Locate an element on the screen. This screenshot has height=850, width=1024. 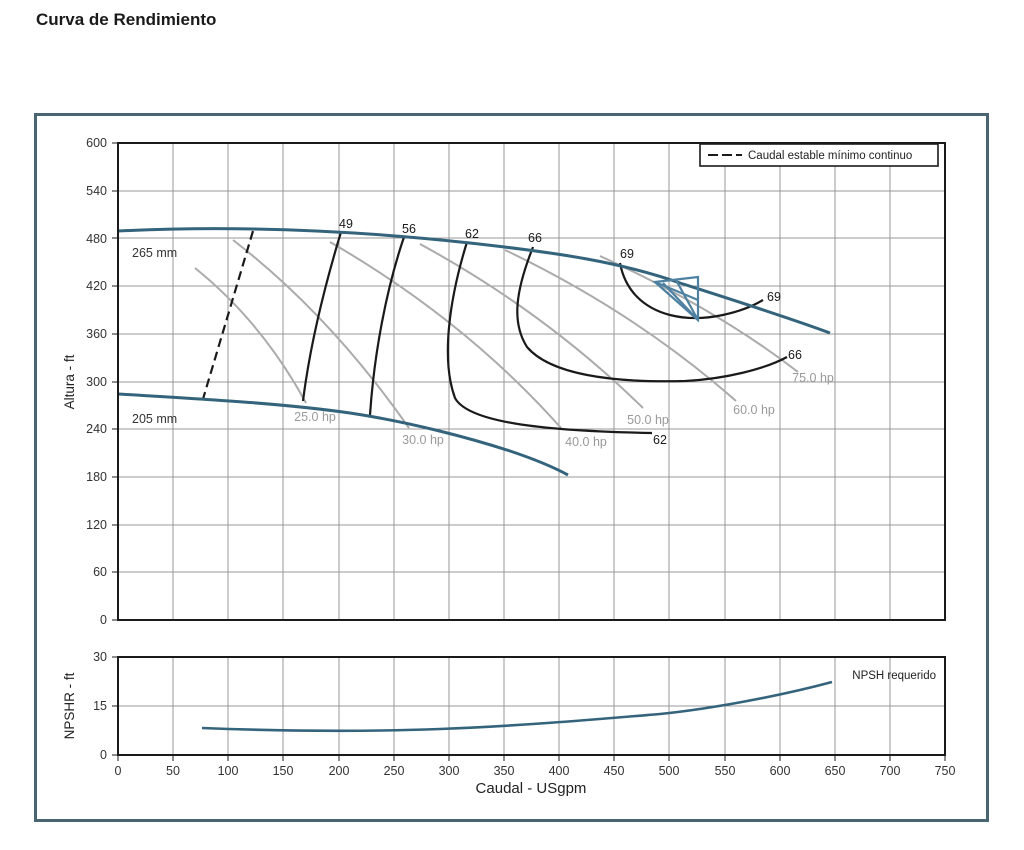
x-tick: 500 is located at coordinates (669, 771).